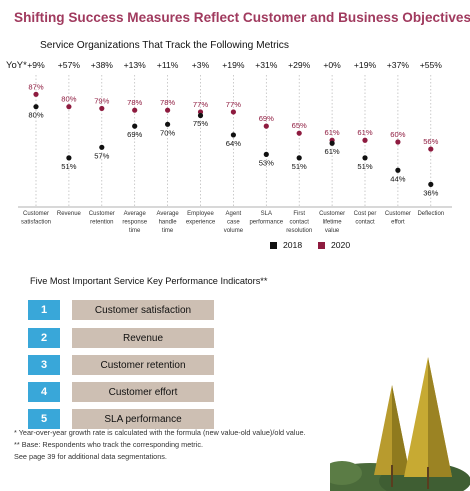  What do you see at coordinates (68, 99) in the screenshot?
I see `data-label-2020: 80%` at bounding box center [68, 99].